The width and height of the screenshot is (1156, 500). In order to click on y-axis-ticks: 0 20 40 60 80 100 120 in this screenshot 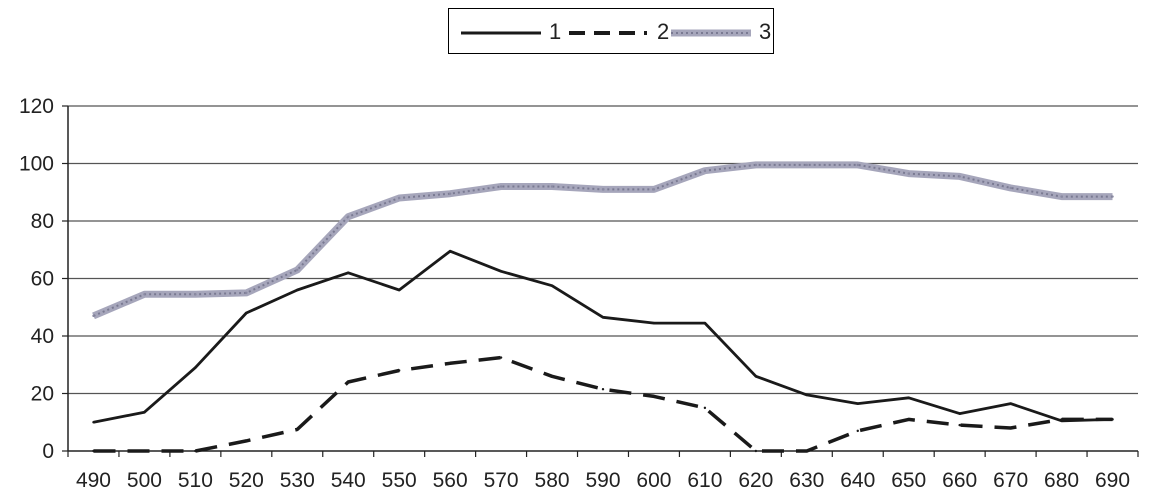, I will do `click(43, 279)`.